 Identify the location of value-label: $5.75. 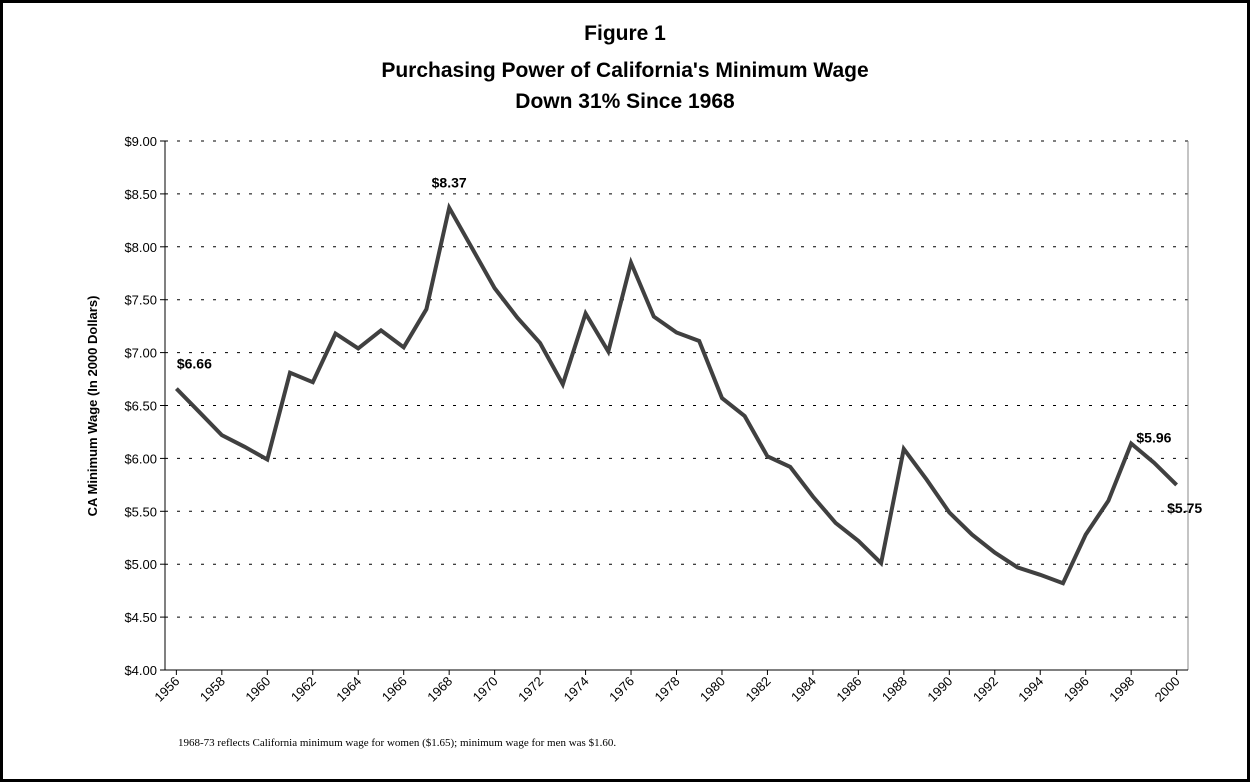
(1184, 508).